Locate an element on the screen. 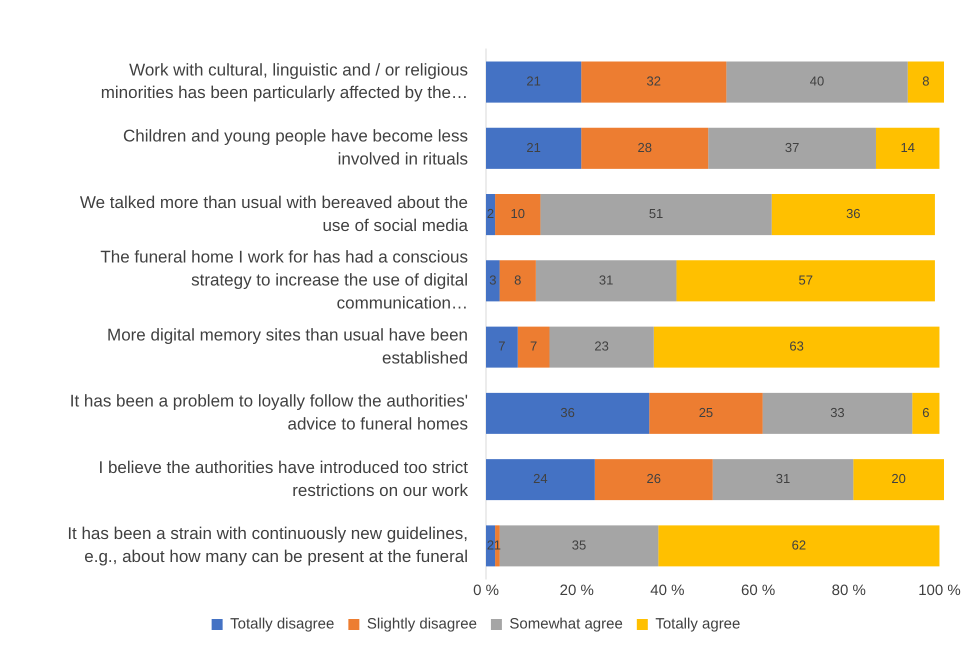  data-label: 51 is located at coordinates (656, 214).